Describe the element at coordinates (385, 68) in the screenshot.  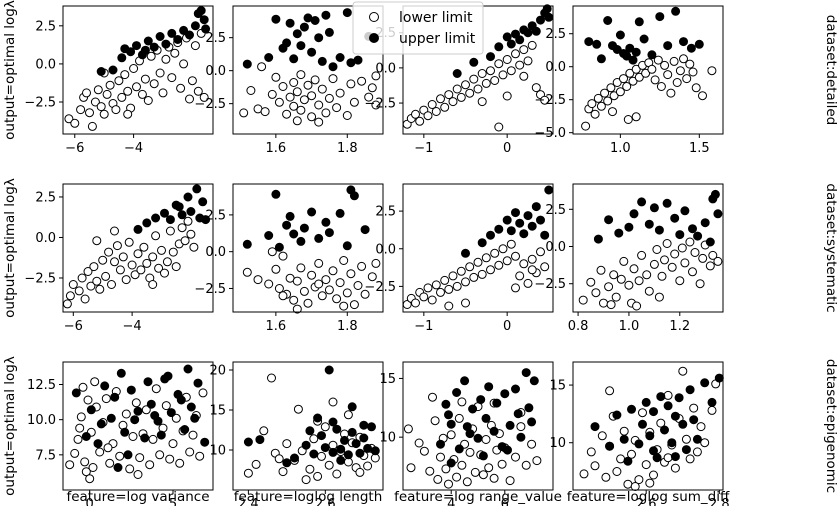
I see `y-tick-label: 0.0` at that location.